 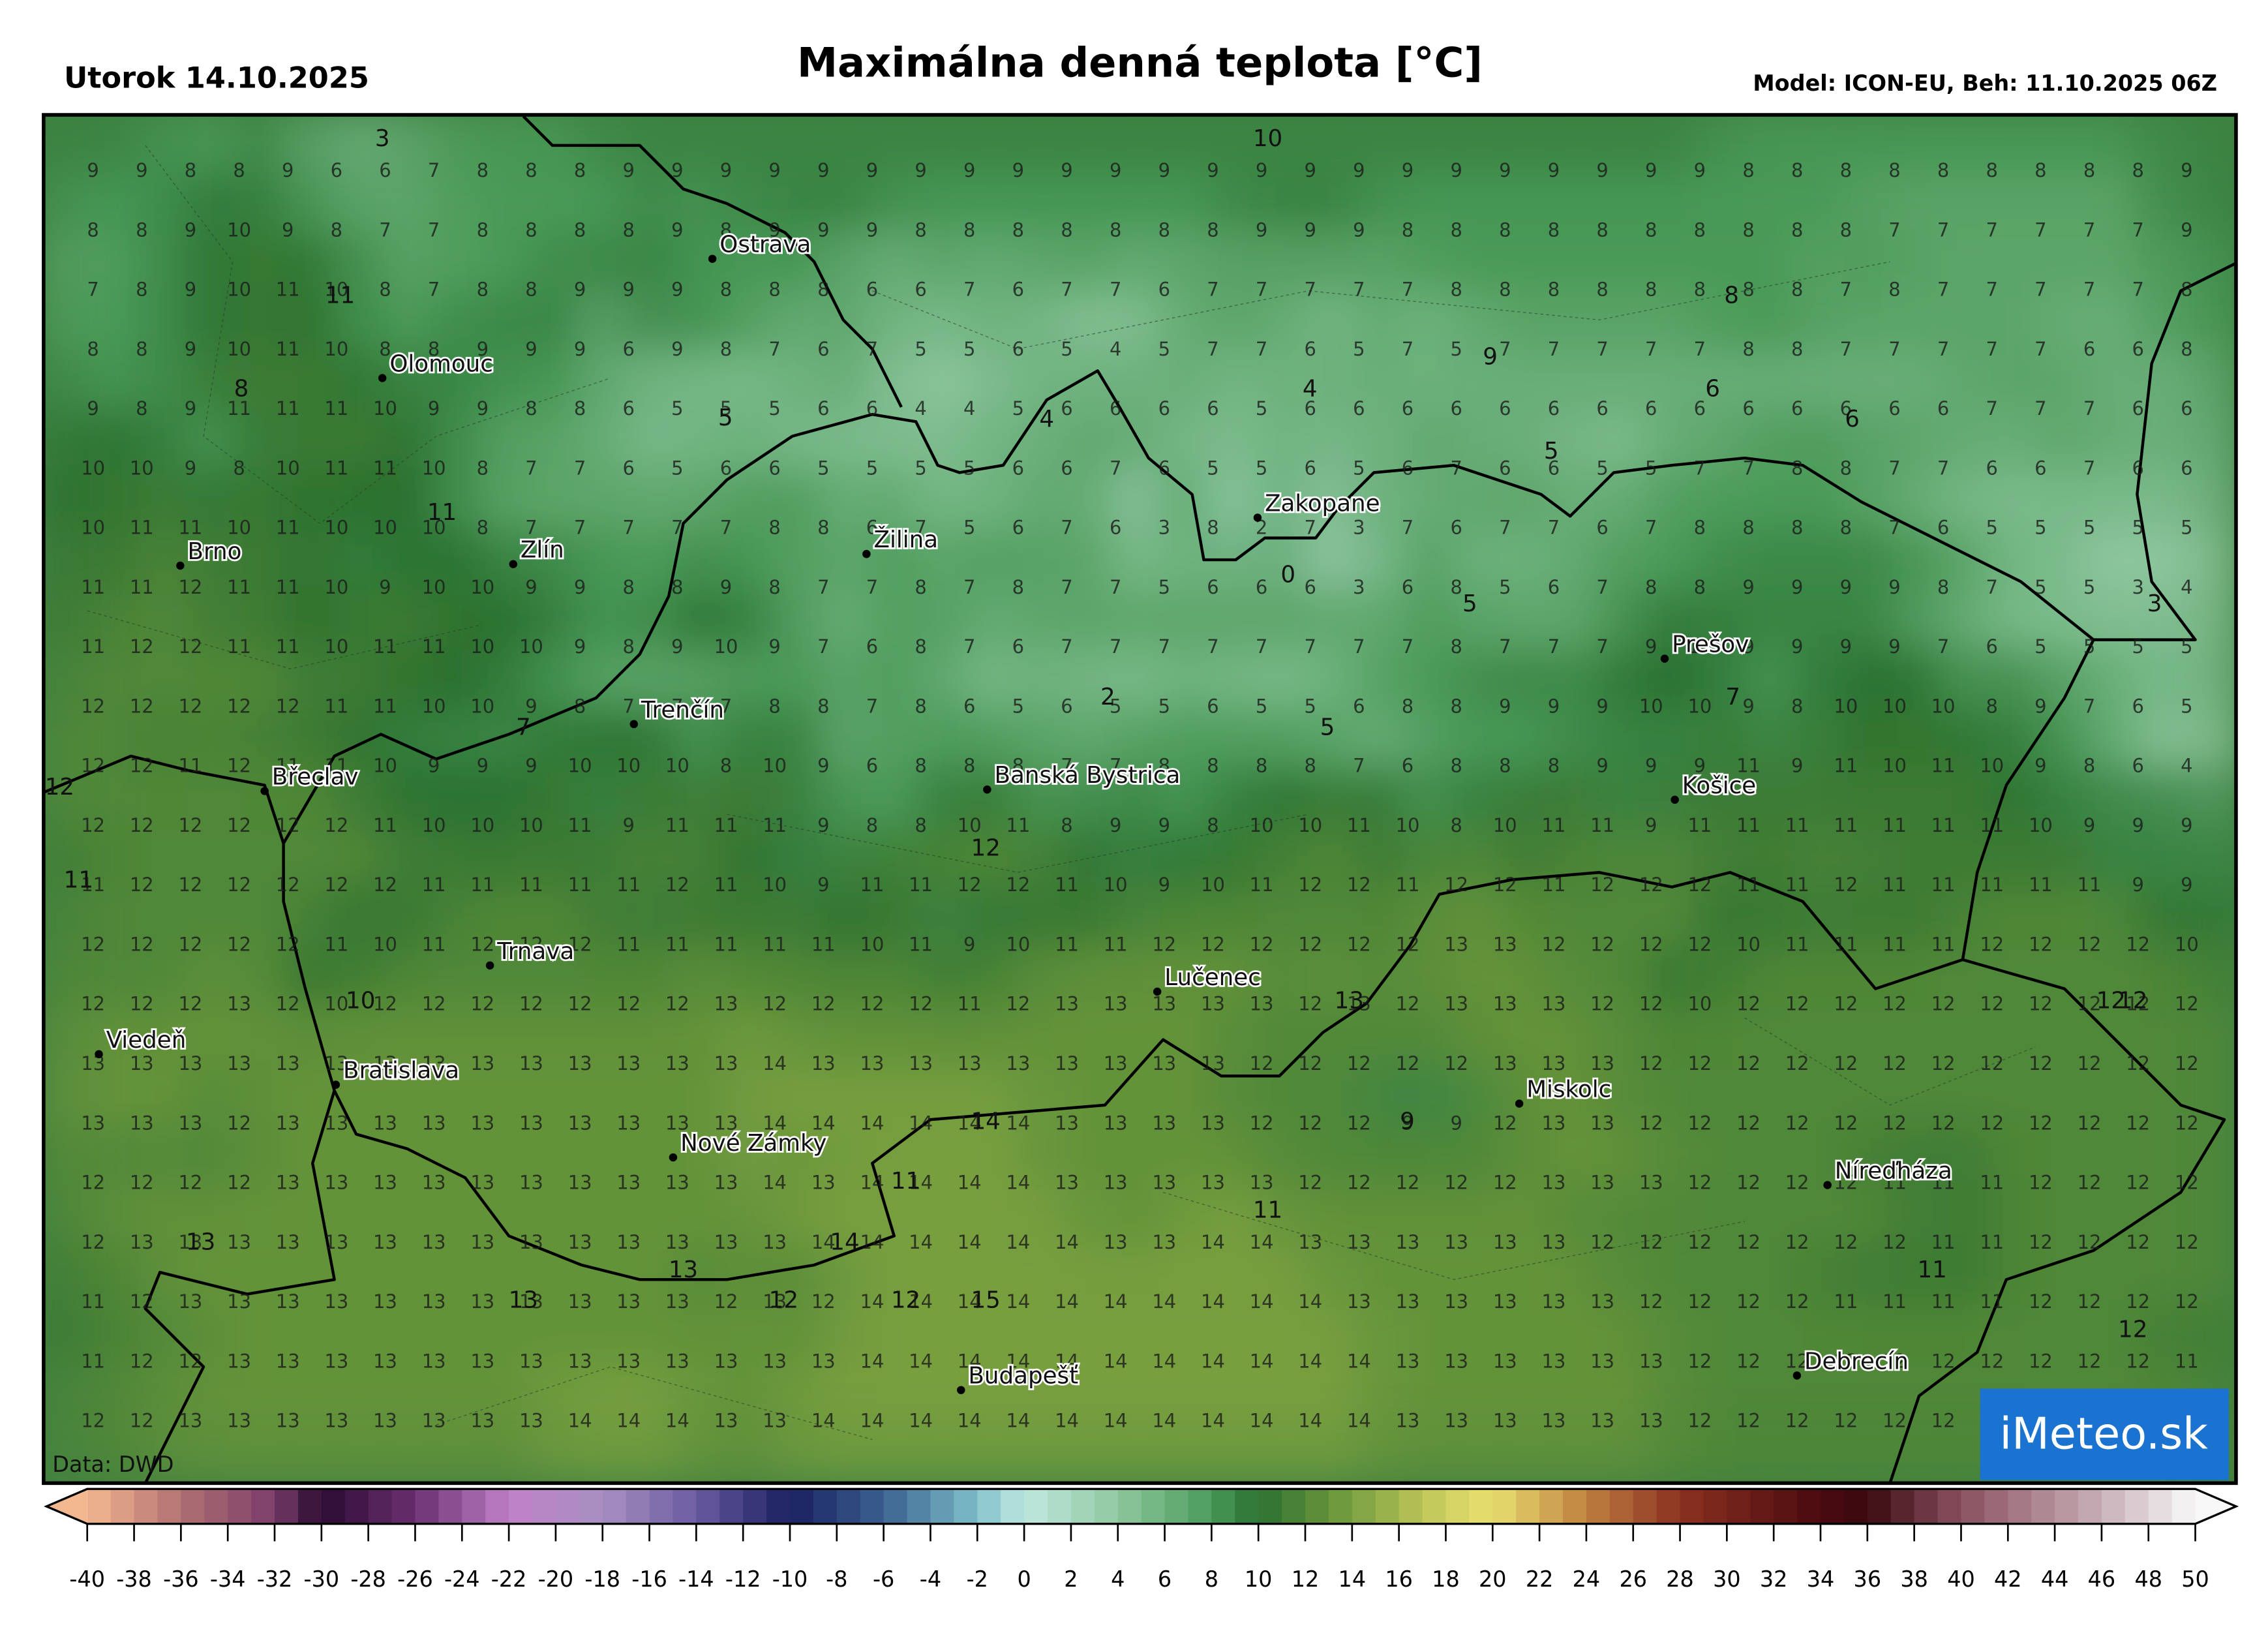 What do you see at coordinates (315, 777) in the screenshot?
I see `city-label: Břeclav` at bounding box center [315, 777].